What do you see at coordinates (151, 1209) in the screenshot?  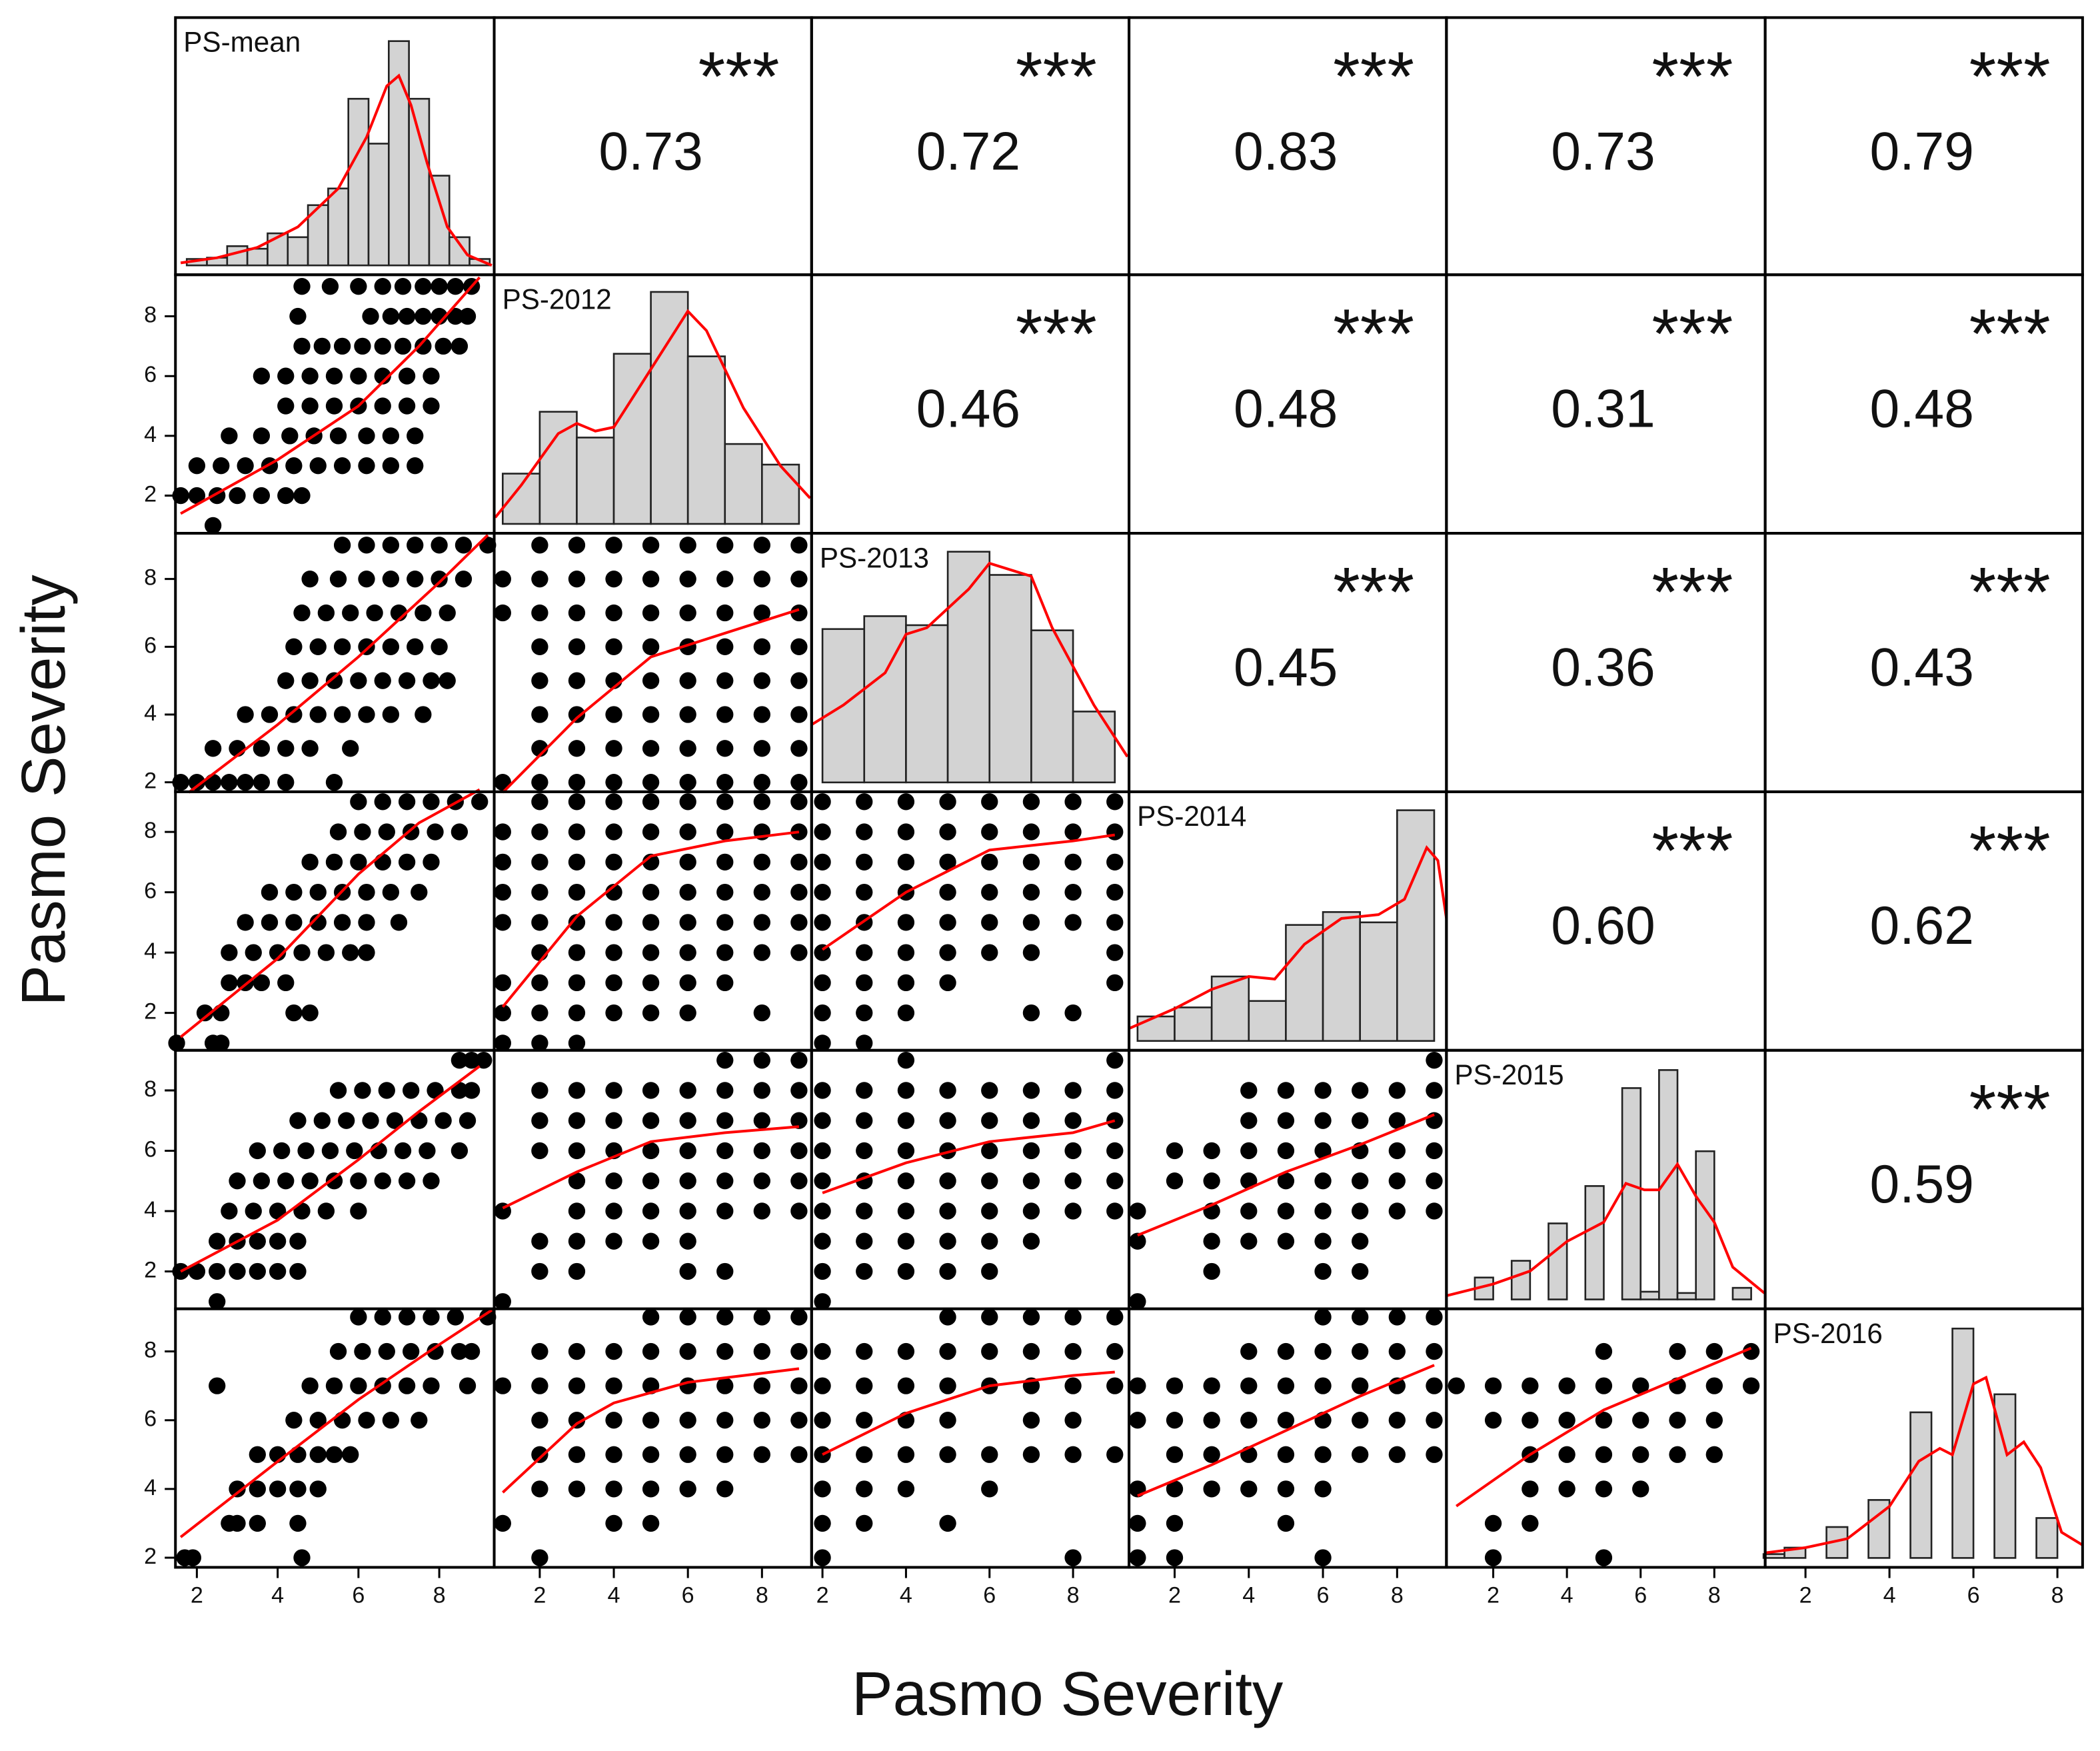 I see `y-tick-label: 4` at bounding box center [151, 1209].